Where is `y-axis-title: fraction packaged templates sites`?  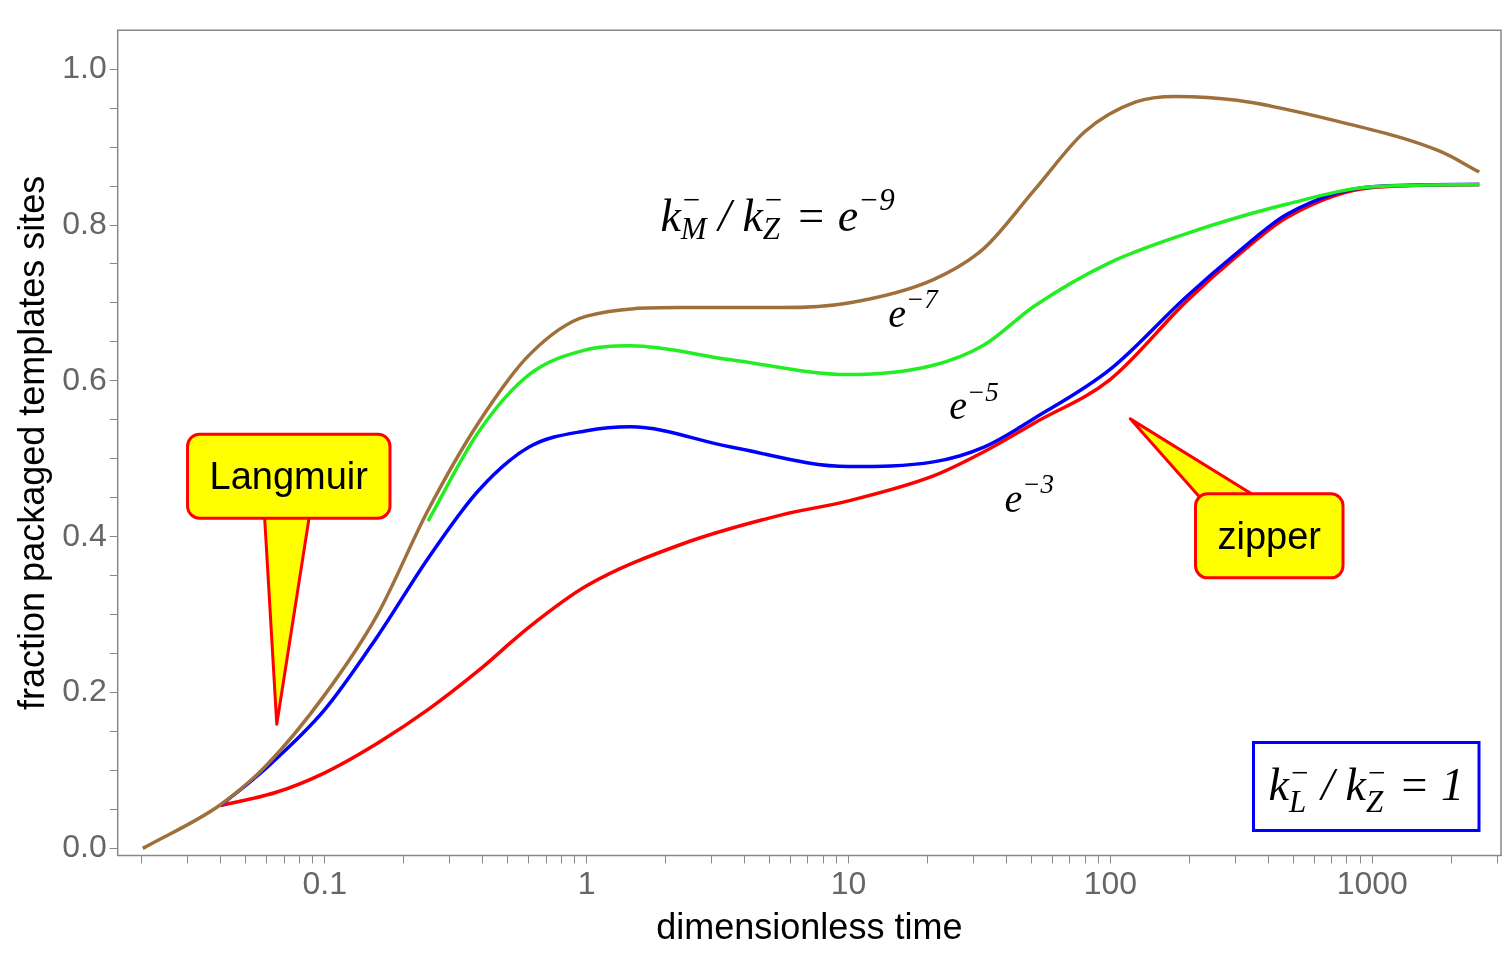 y-axis-title: fraction packaged templates sites is located at coordinates (31, 442).